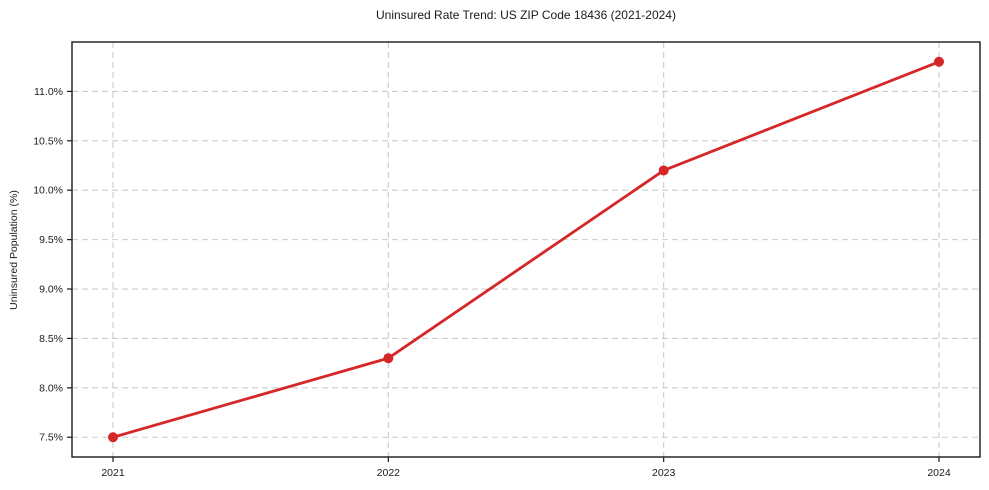 Image resolution: width=989 pixels, height=490 pixels. Describe the element at coordinates (51, 339) in the screenshot. I see `y-tick-label: 8.5%` at that location.